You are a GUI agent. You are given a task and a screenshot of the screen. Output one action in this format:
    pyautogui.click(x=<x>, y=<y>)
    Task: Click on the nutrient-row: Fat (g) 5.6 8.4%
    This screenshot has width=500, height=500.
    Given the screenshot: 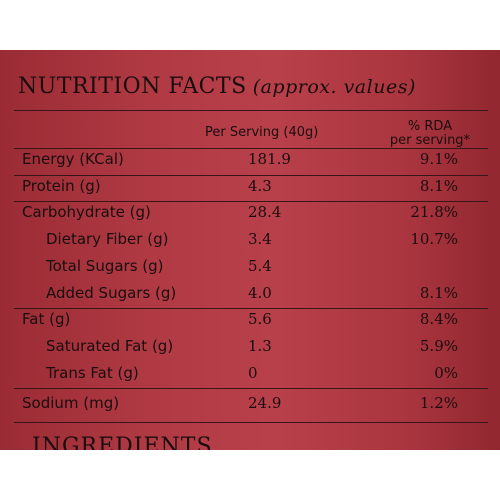 What is the action you would take?
    pyautogui.click(x=250, y=323)
    